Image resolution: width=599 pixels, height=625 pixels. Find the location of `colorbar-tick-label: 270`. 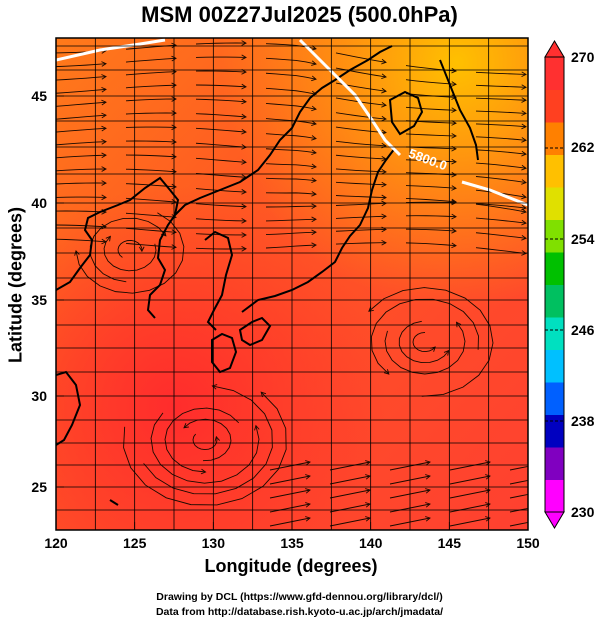

colorbar-tick-label: 270 is located at coordinates (582, 57).